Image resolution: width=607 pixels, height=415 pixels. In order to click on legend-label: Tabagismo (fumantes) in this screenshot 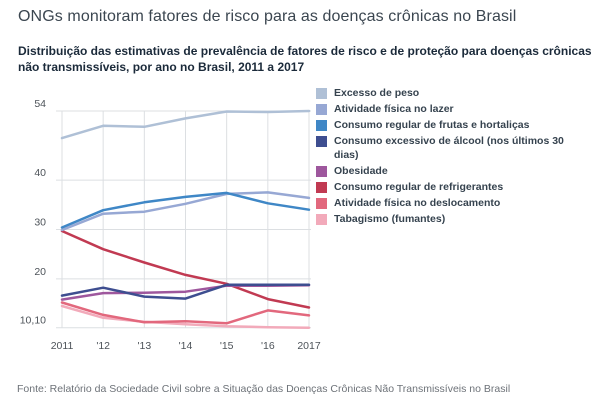, I will do `click(390, 219)`.